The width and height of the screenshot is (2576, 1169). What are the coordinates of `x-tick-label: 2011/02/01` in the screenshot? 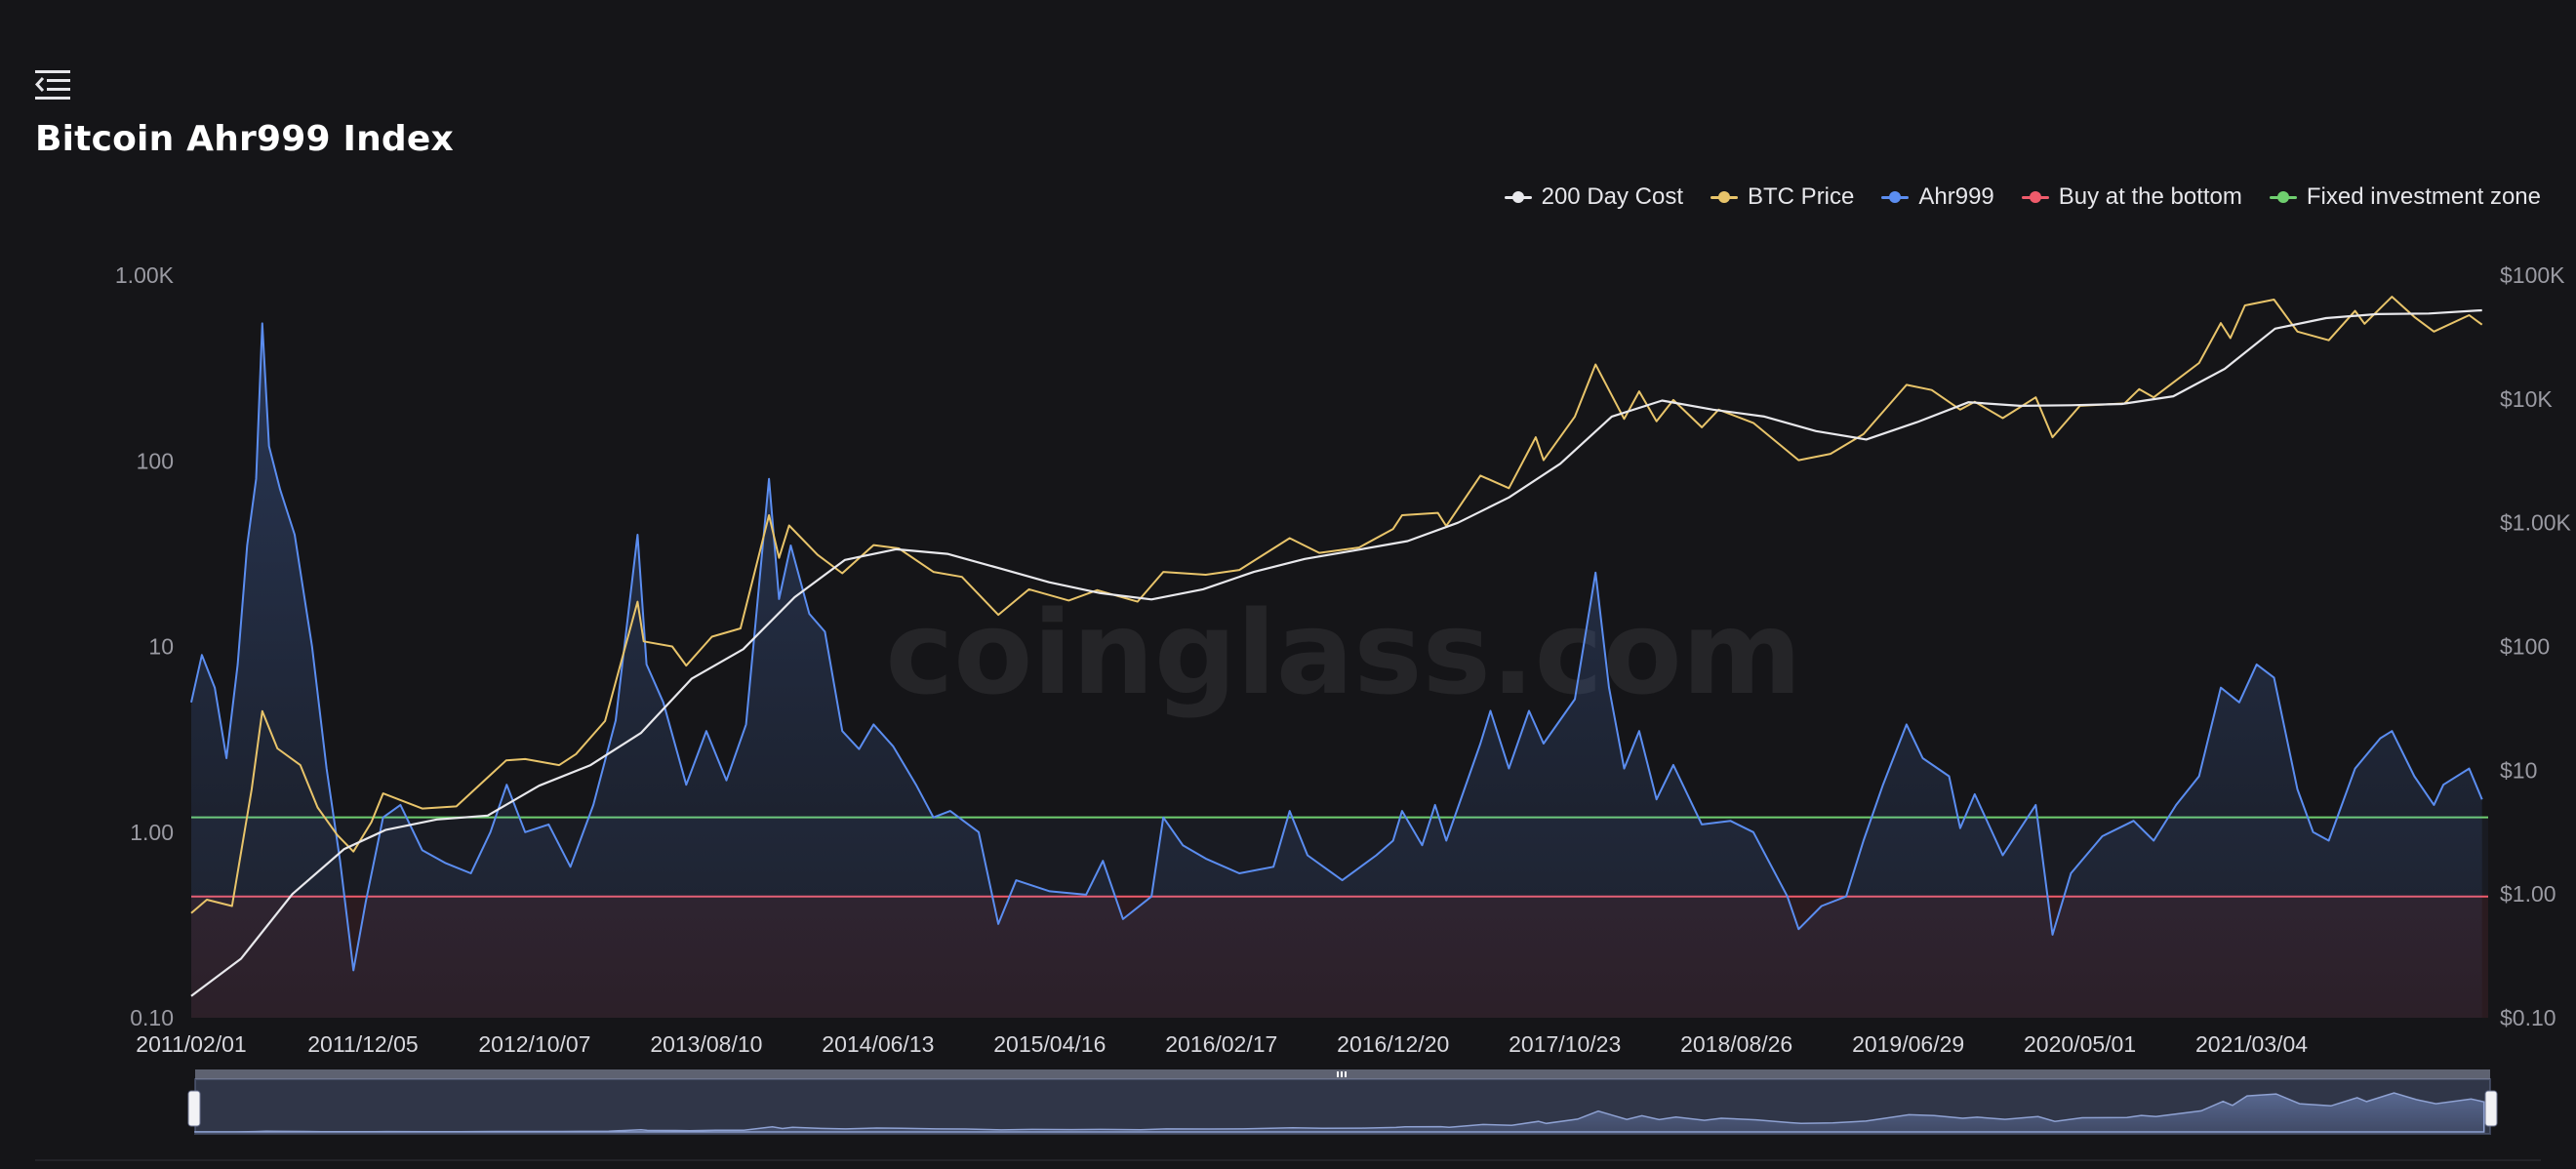 It's located at (191, 1044).